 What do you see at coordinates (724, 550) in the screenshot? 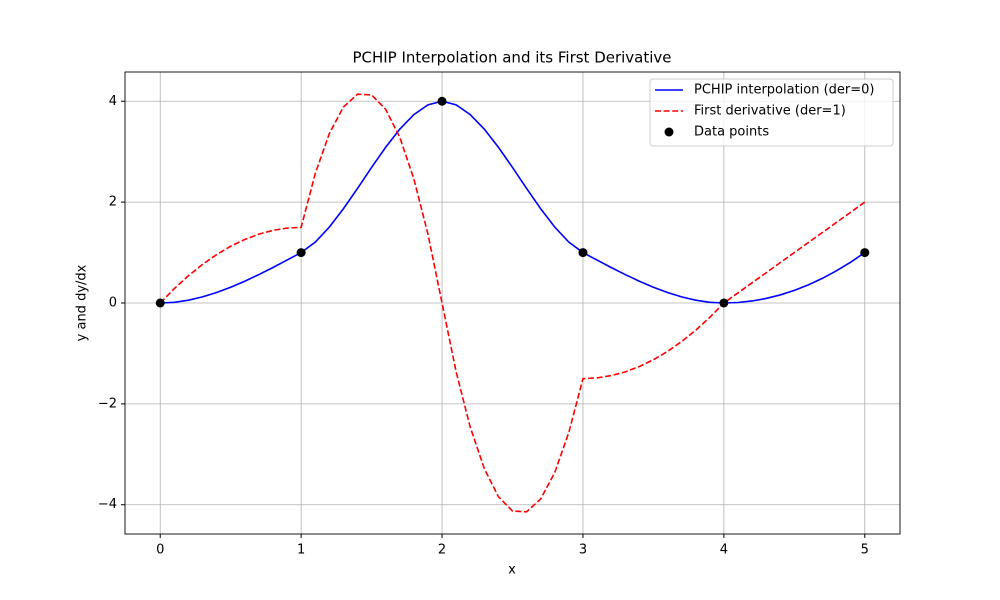
I see `x-tick-label: 4` at bounding box center [724, 550].